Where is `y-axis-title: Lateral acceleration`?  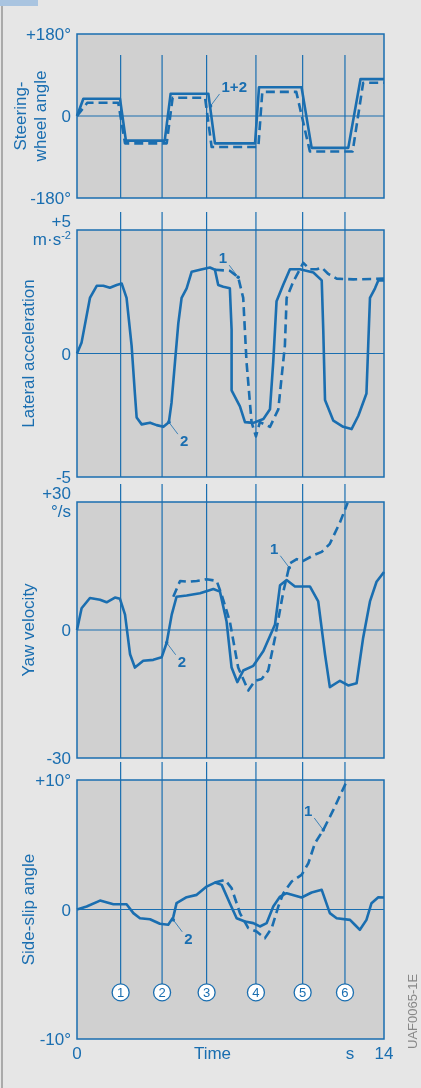 y-axis-title: Lateral acceleration is located at coordinates (28, 353).